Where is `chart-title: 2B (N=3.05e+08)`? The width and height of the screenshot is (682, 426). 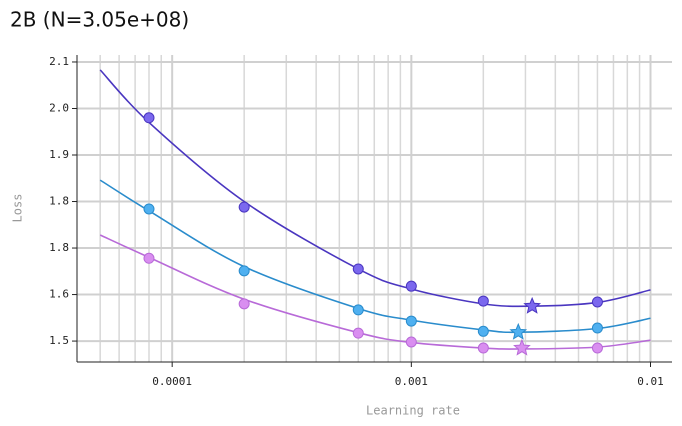
chart-title: 2B (N=3.05e+08) is located at coordinates (99, 20).